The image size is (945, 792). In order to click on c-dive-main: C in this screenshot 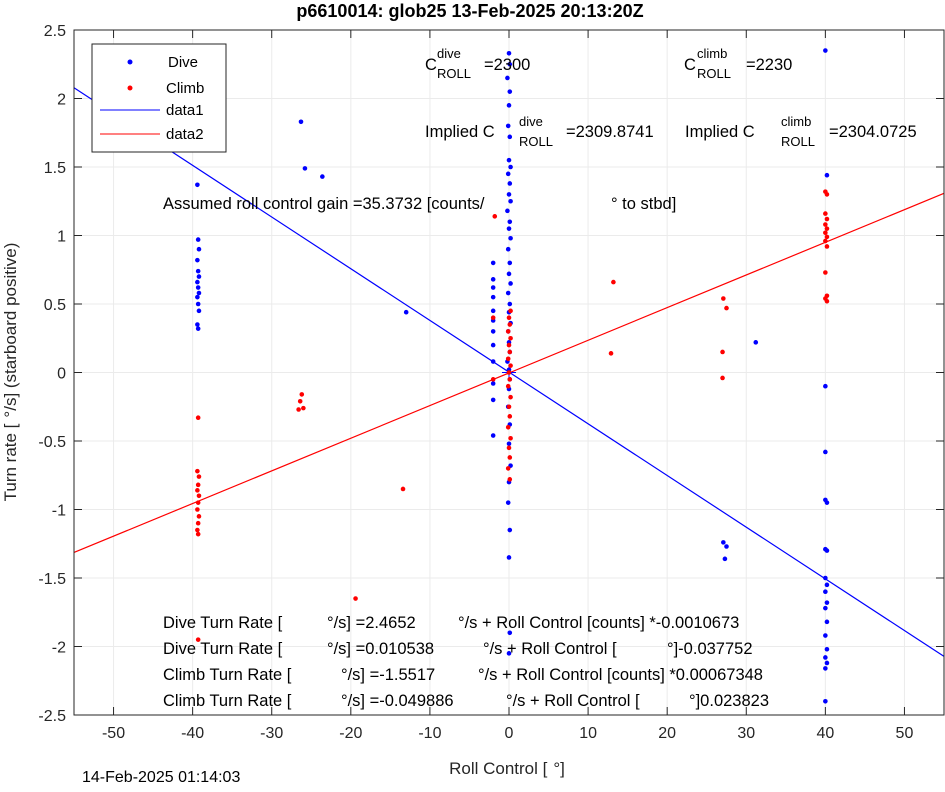, I will do `click(431, 65)`.